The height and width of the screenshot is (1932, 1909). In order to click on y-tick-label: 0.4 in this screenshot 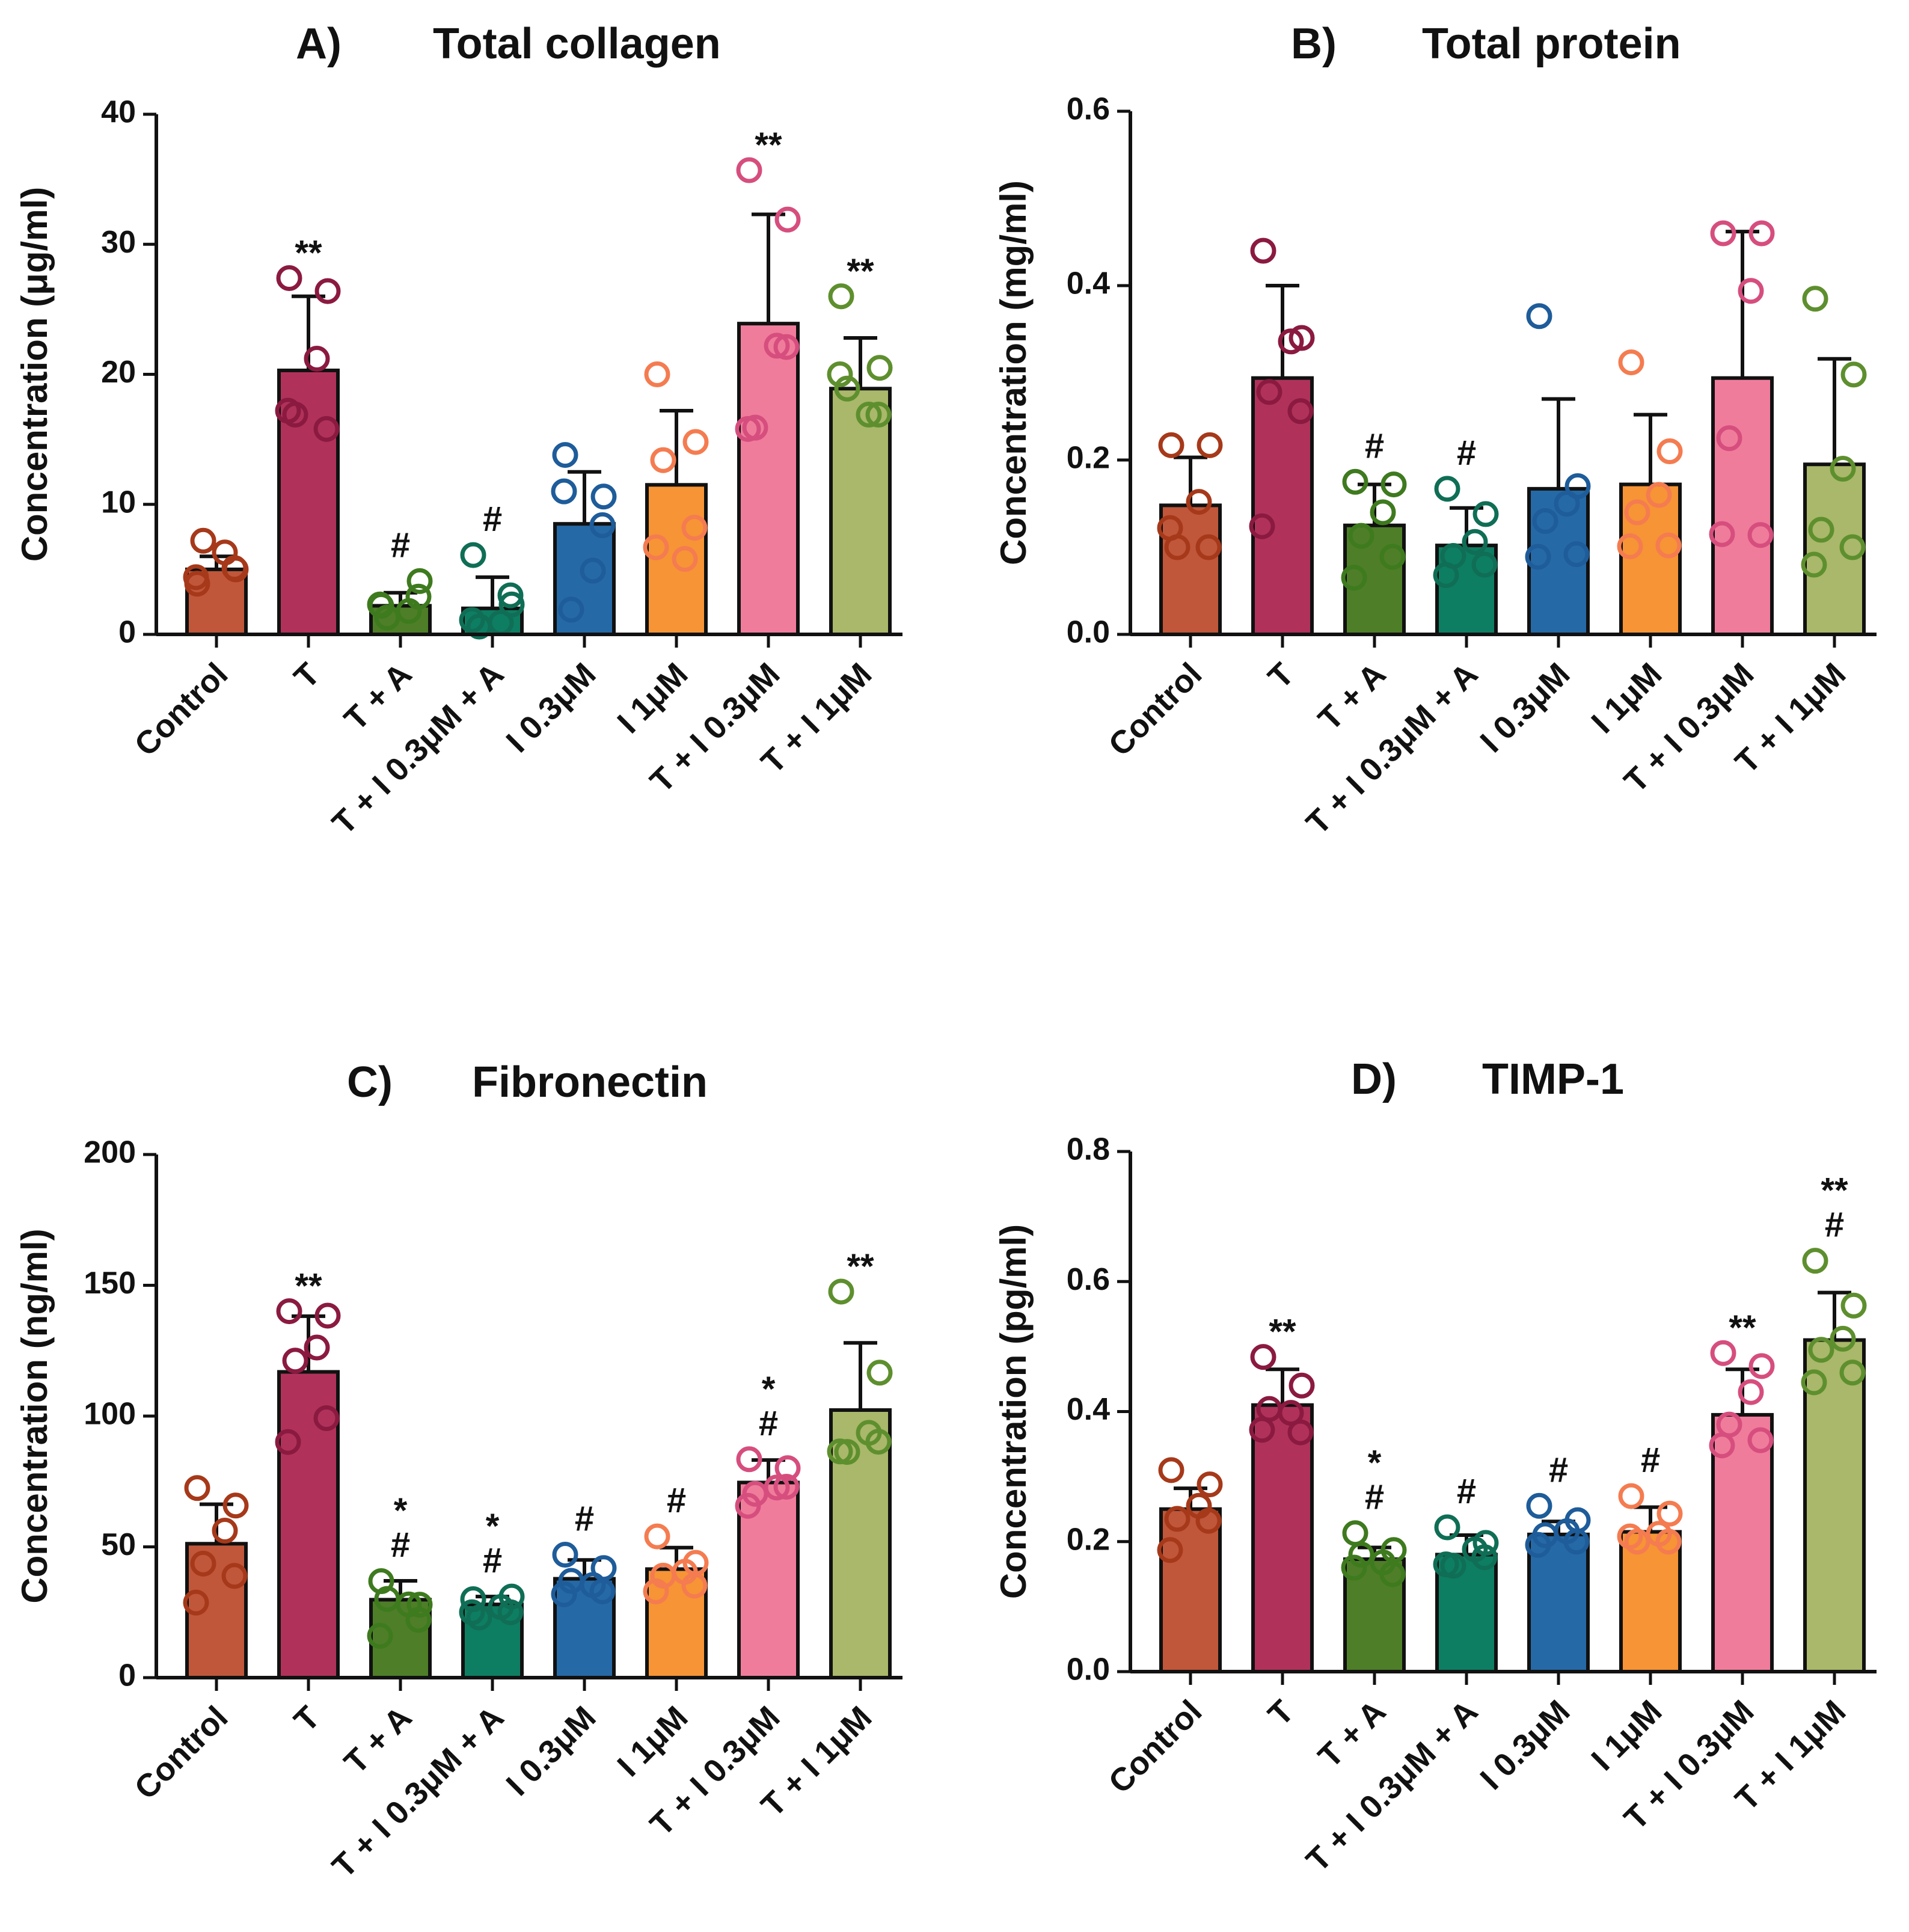, I will do `click(1088, 1409)`.